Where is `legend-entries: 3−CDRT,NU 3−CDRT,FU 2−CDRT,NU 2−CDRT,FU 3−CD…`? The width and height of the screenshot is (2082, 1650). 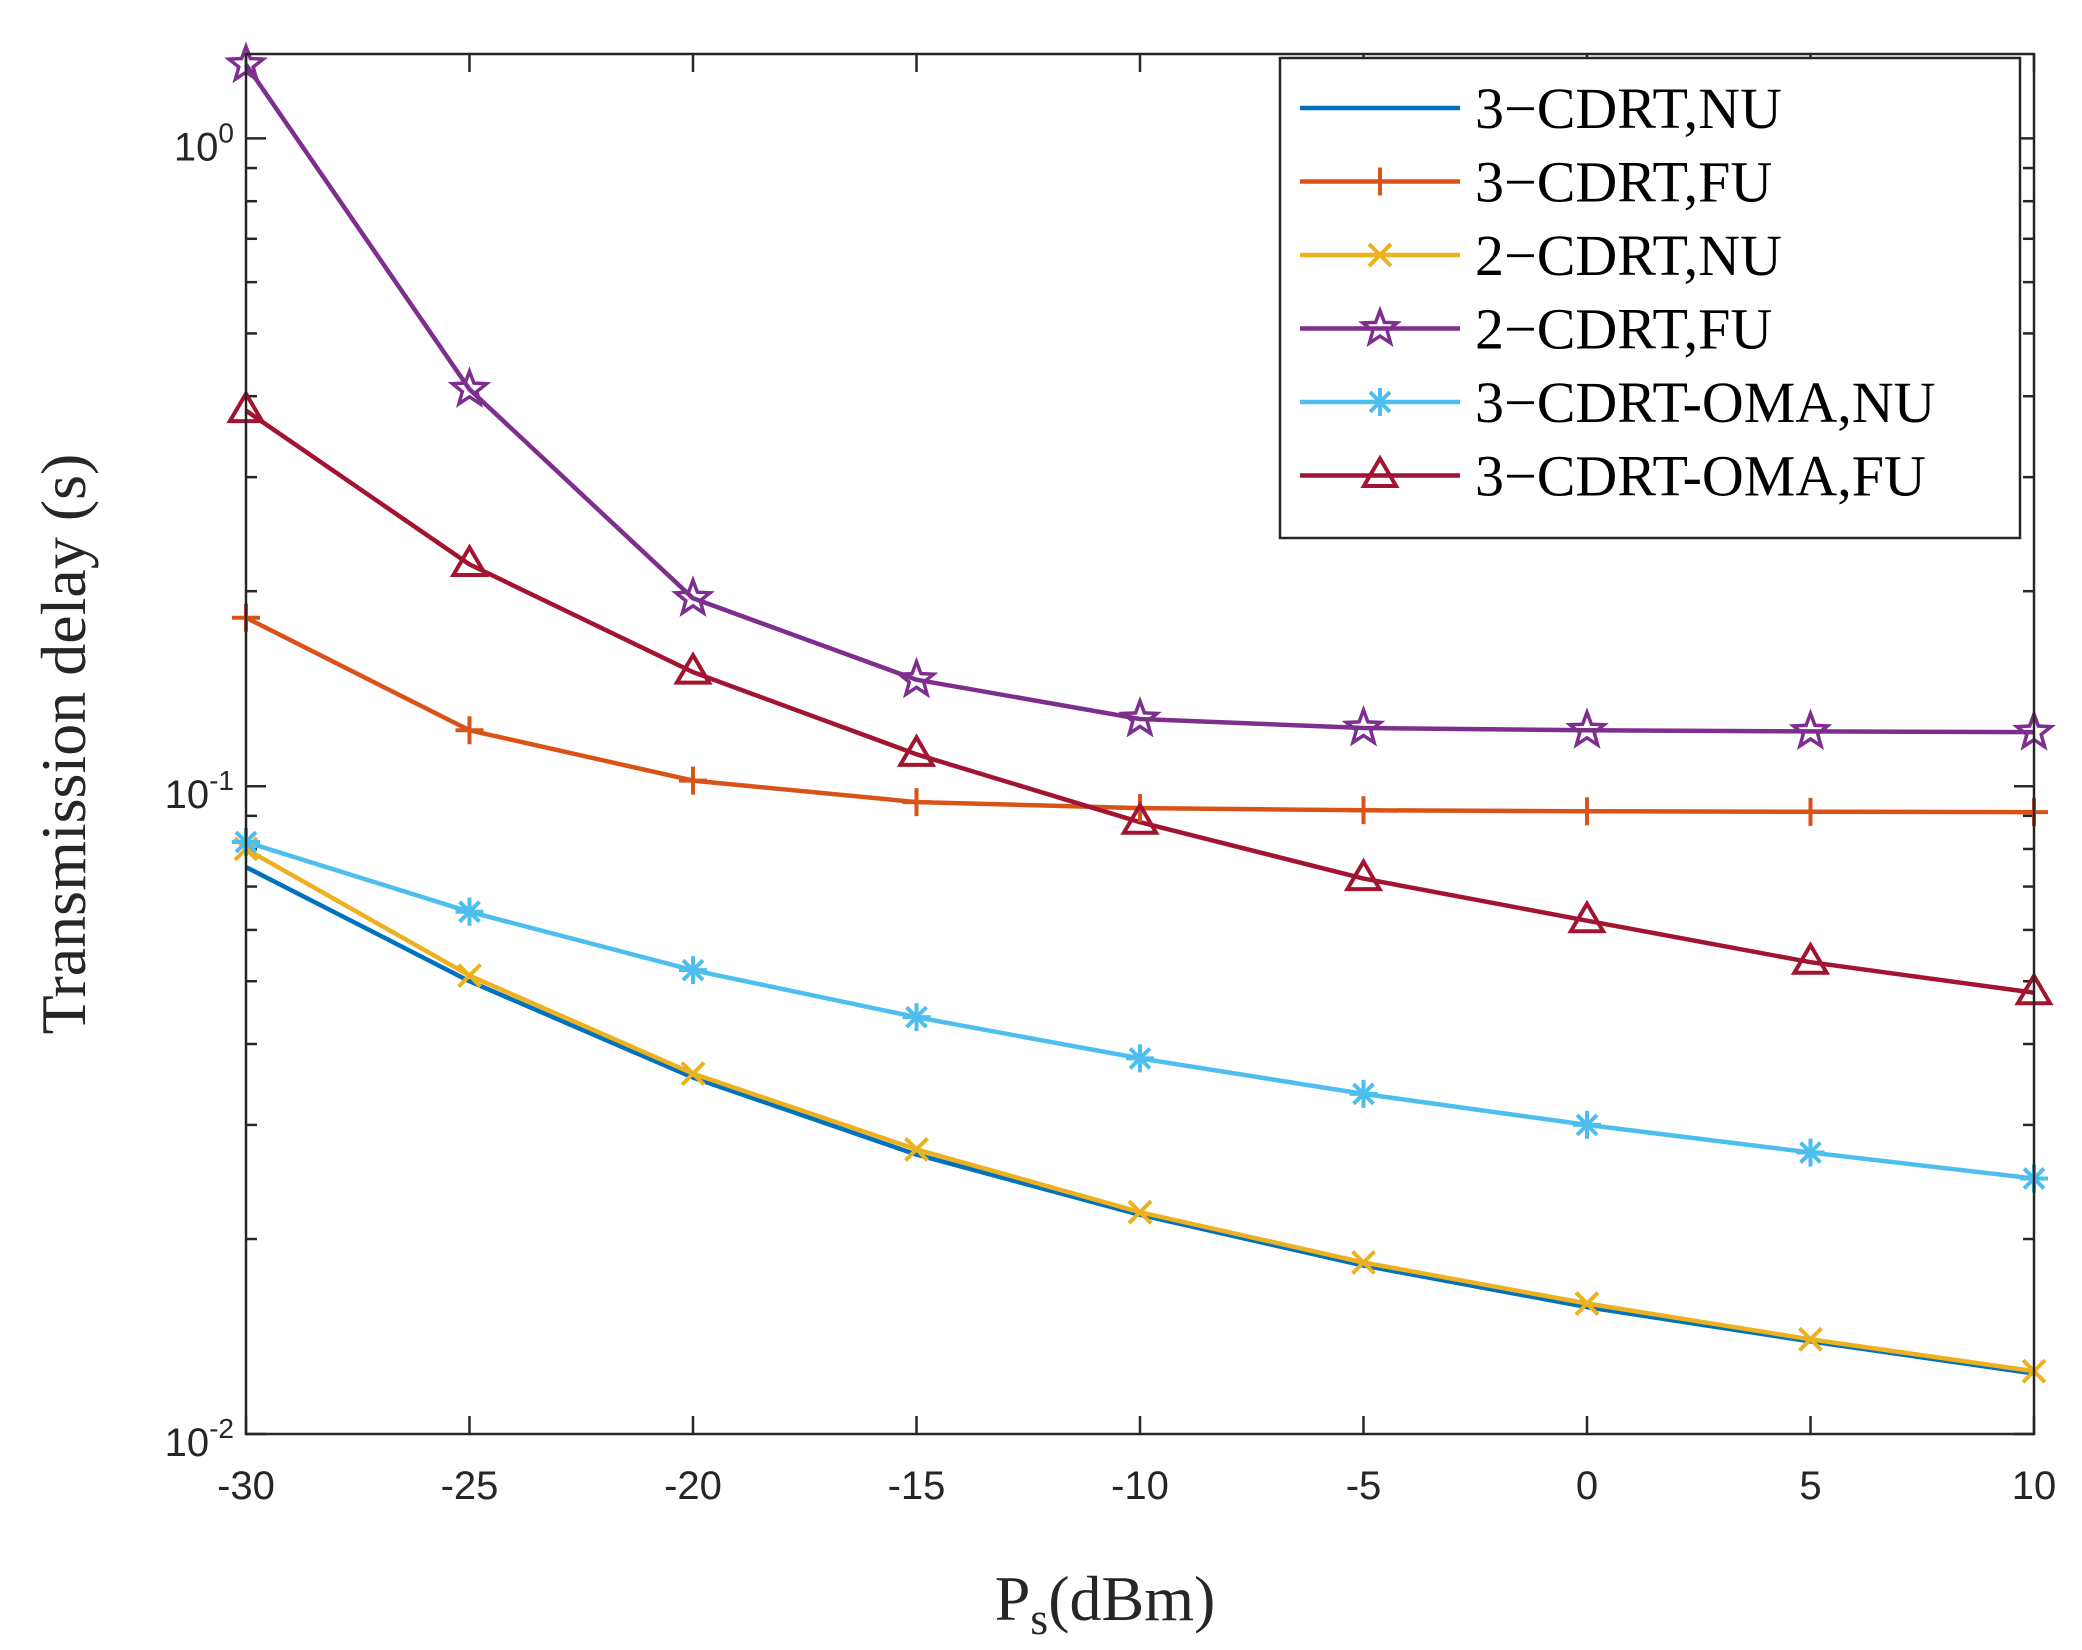
legend-entries: 3−CDRT,NU 3−CDRT,FU 2−CDRT,NU 2−CDRT,FU 3−CD… is located at coordinates (1618, 292).